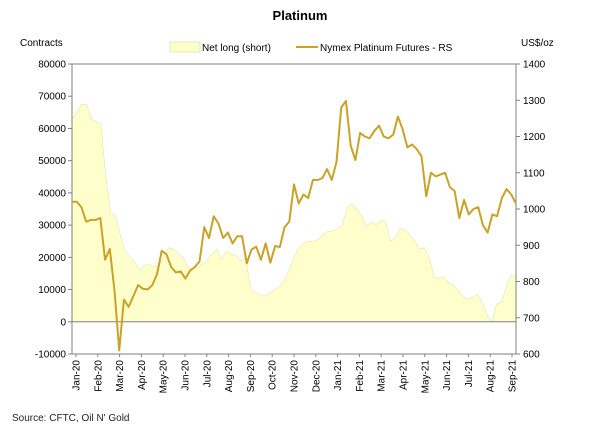 This screenshot has height=429, width=600. What do you see at coordinates (52, 129) in the screenshot?
I see `left-tick-label: 60000` at bounding box center [52, 129].